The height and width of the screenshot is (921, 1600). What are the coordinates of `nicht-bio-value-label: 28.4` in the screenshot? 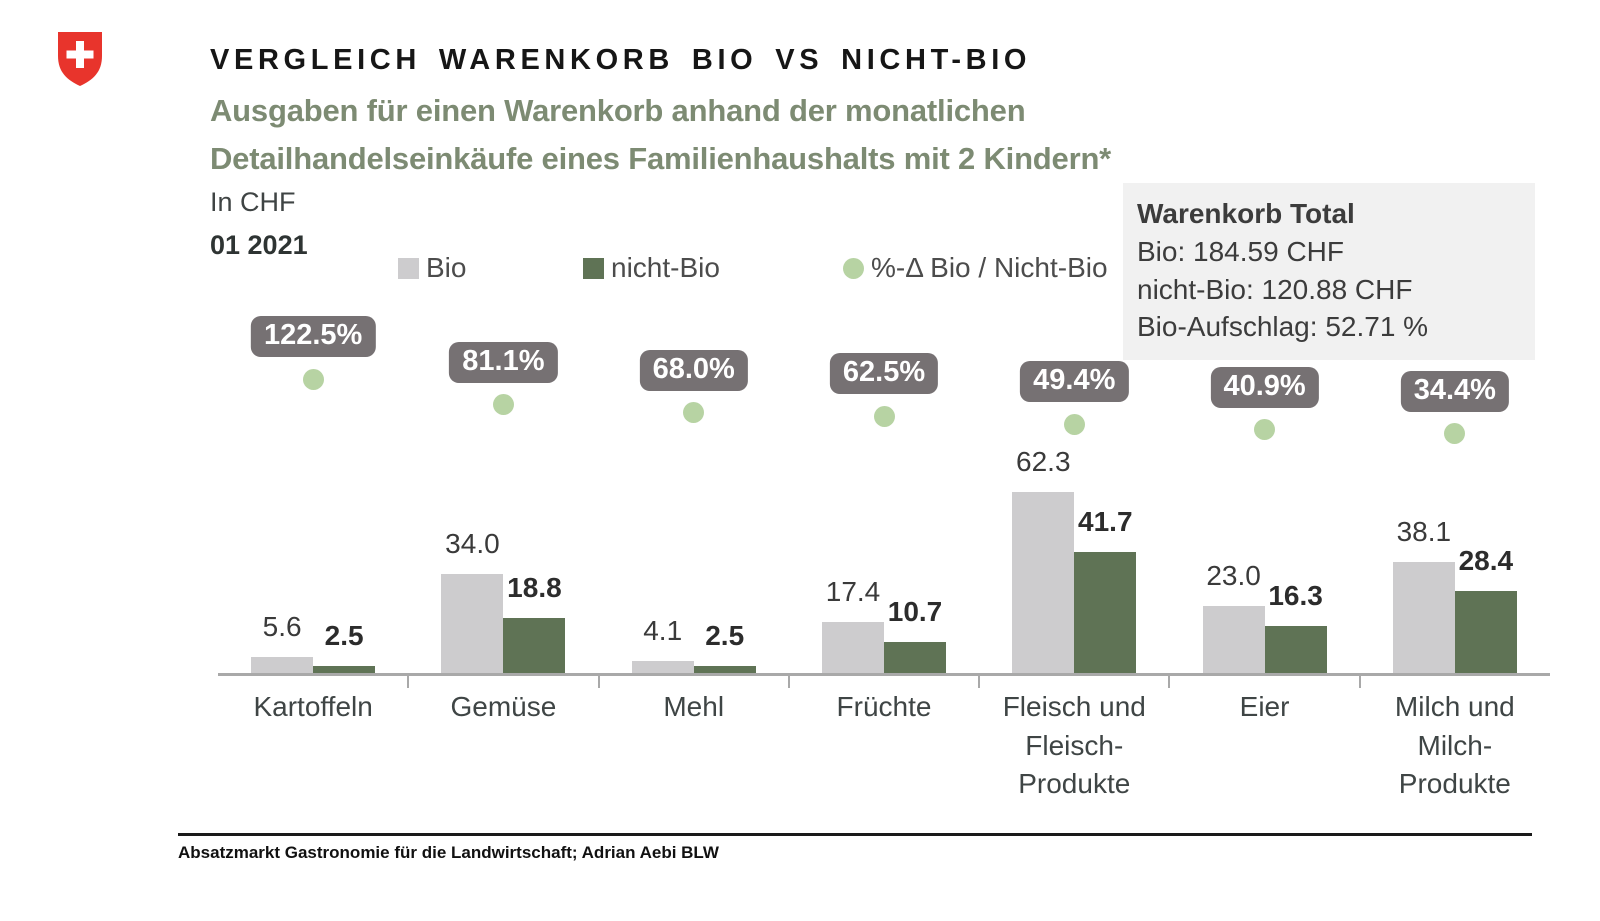 It's located at (1486, 560).